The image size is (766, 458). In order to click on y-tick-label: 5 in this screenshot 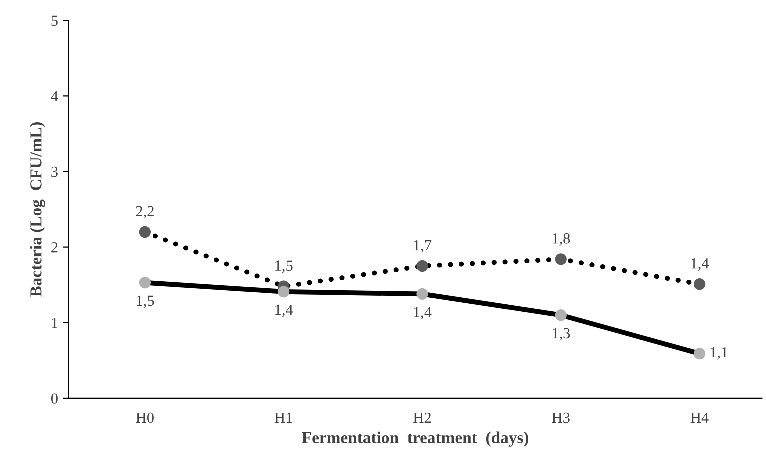, I will do `click(55, 21)`.